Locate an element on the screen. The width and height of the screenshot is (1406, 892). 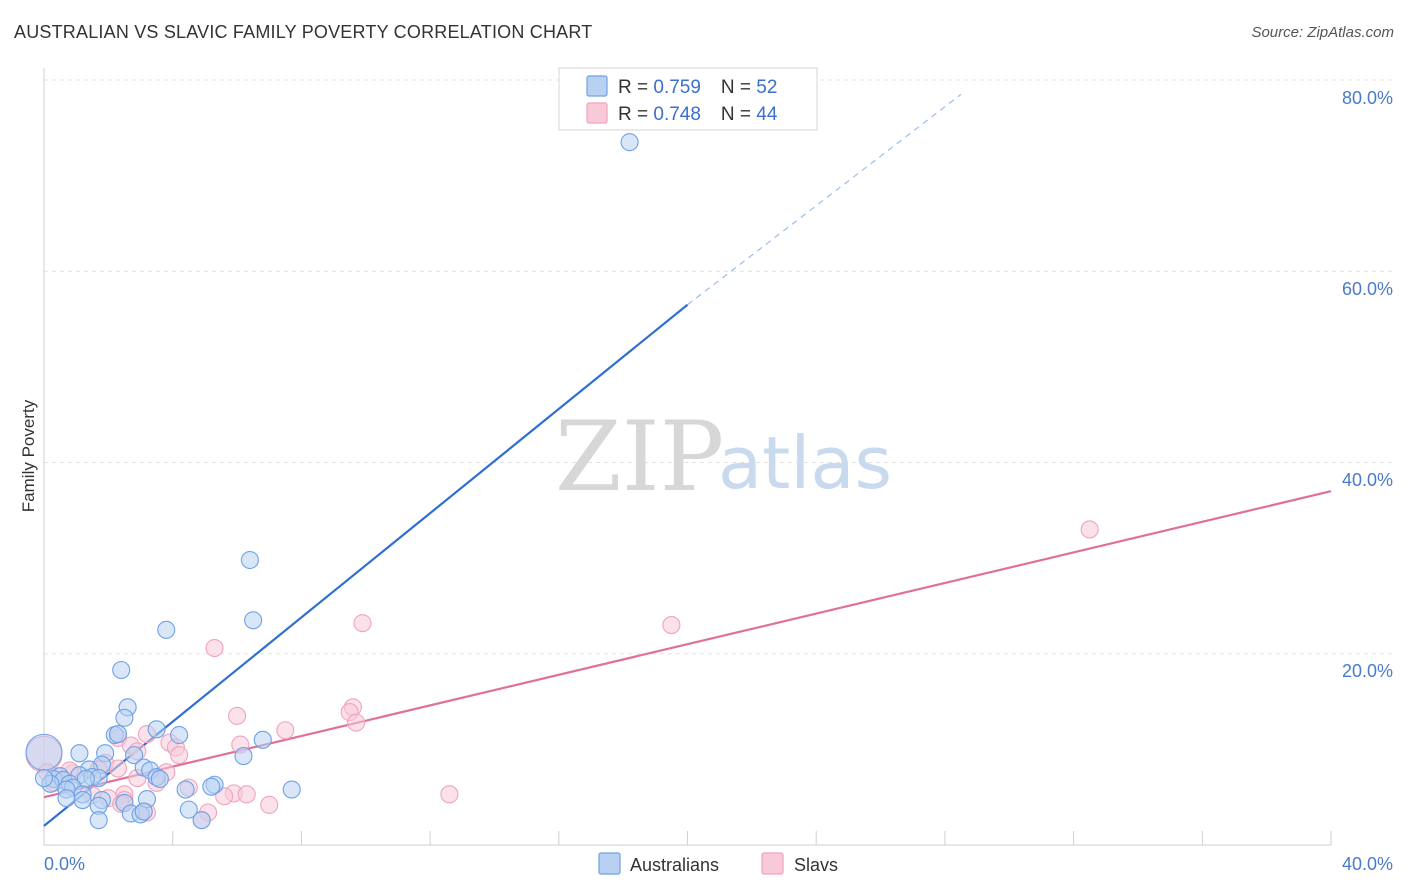
watermark-zip: ZIP is located at coordinates (639, 457).